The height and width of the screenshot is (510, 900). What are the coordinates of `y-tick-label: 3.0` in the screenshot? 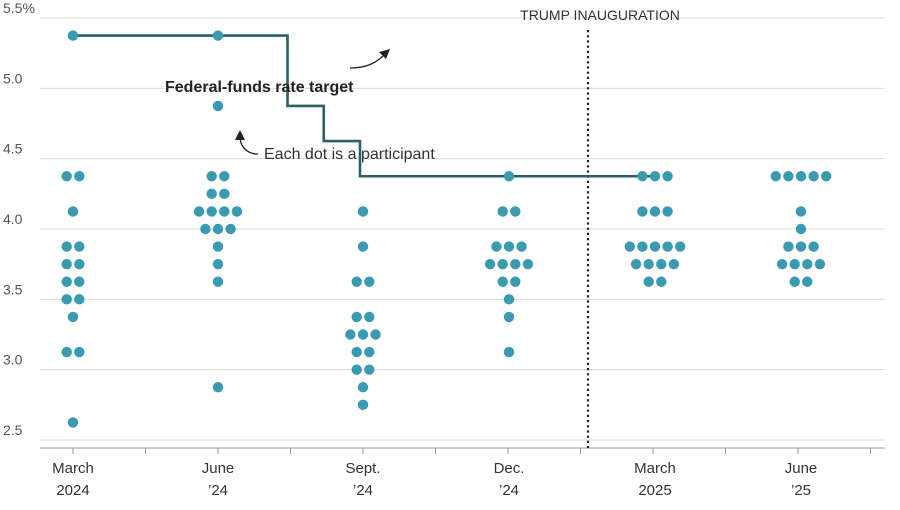 It's located at (13, 360).